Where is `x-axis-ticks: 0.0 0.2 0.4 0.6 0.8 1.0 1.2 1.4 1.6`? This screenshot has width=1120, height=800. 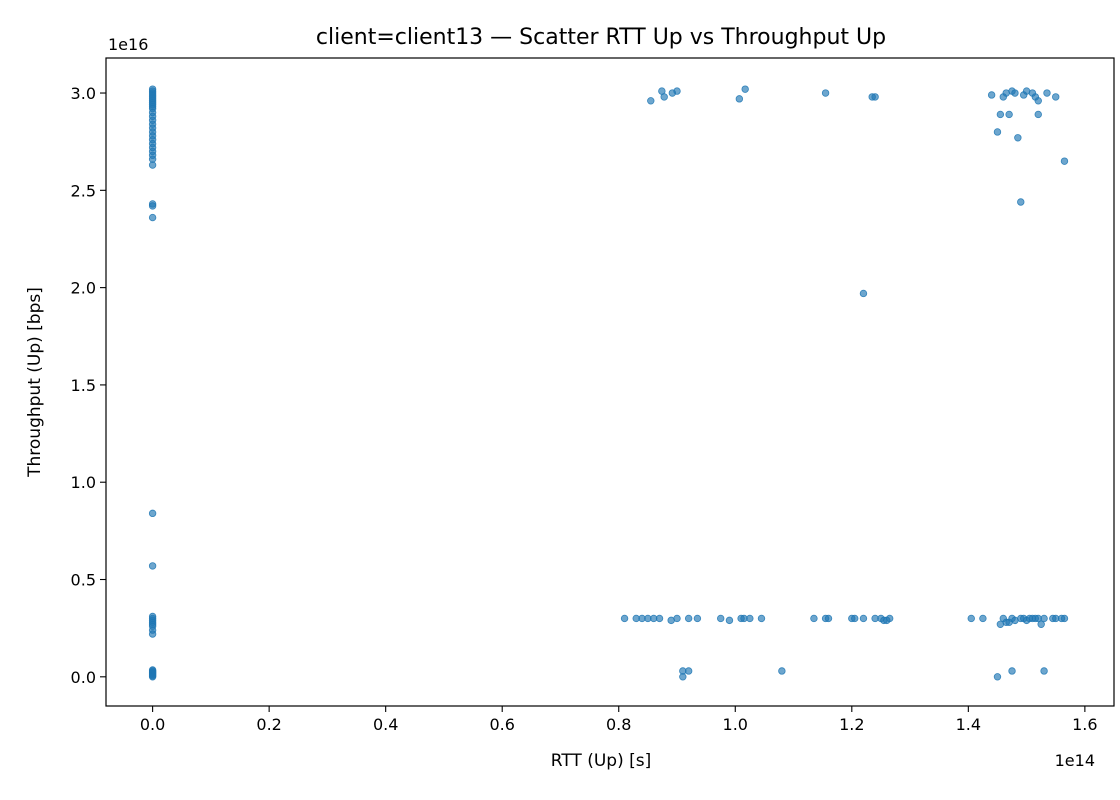
x-axis-ticks: 0.0 0.2 0.4 0.6 0.8 1.0 1.2 1.4 1.6 is located at coordinates (619, 720).